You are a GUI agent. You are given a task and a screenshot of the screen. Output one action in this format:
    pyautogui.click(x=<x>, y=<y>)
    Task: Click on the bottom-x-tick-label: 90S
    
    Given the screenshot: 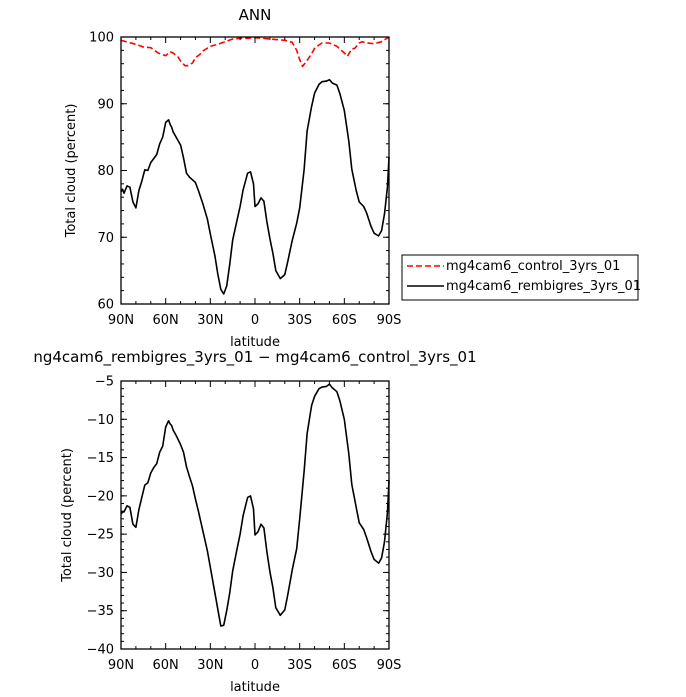 What is the action you would take?
    pyautogui.click(x=389, y=665)
    